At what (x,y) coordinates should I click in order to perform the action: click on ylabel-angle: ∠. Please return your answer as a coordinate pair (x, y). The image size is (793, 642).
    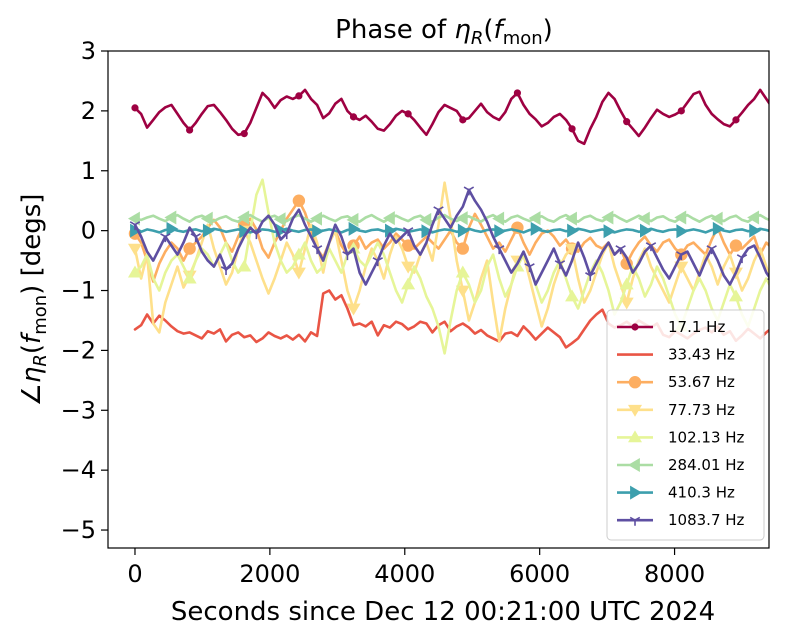
    Looking at the image, I should click on (32, 394).